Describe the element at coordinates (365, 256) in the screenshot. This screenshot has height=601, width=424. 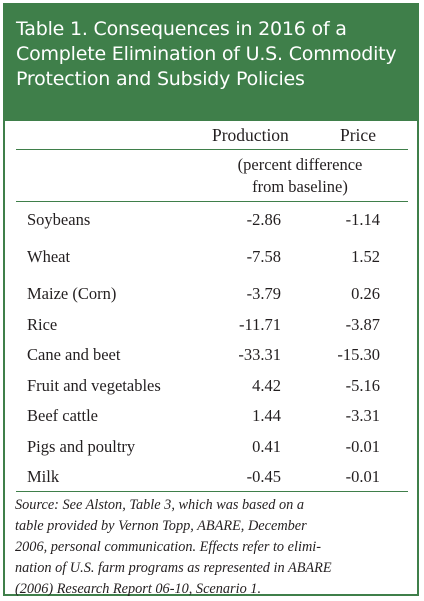
I see `price-value: 1.52` at that location.